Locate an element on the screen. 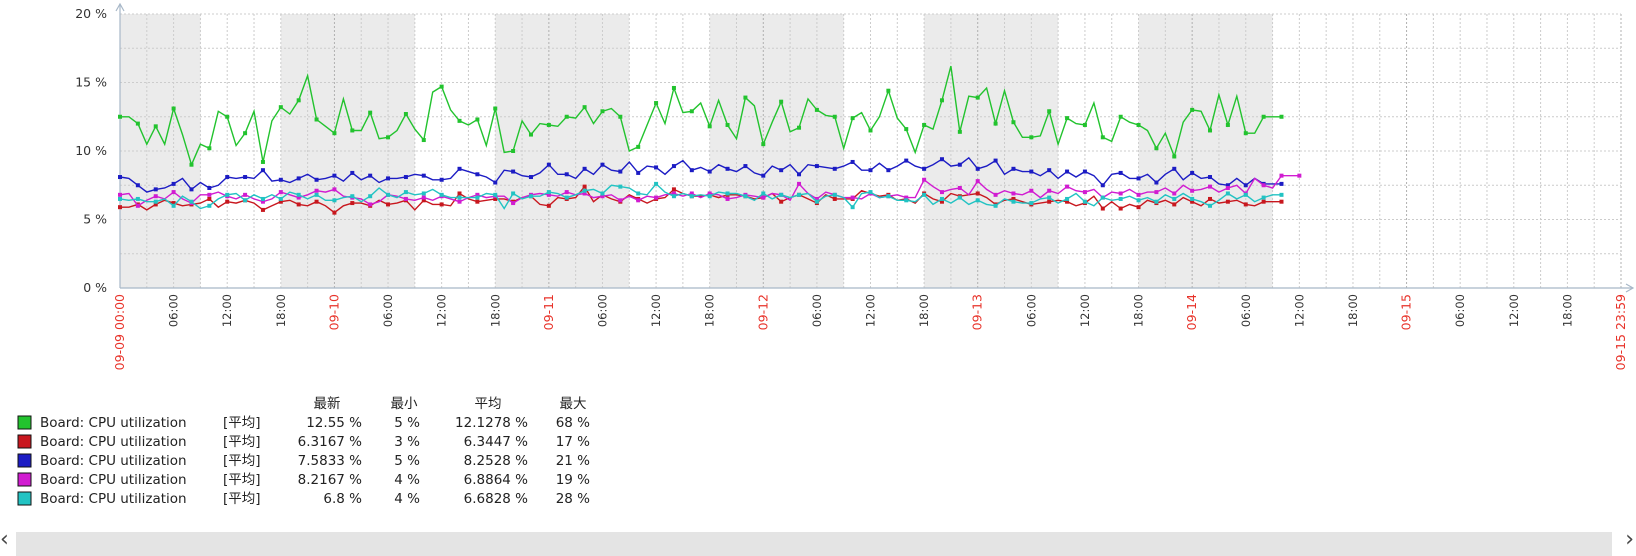 The image size is (1636, 556). legend-column-header: 平均 is located at coordinates (488, 404).